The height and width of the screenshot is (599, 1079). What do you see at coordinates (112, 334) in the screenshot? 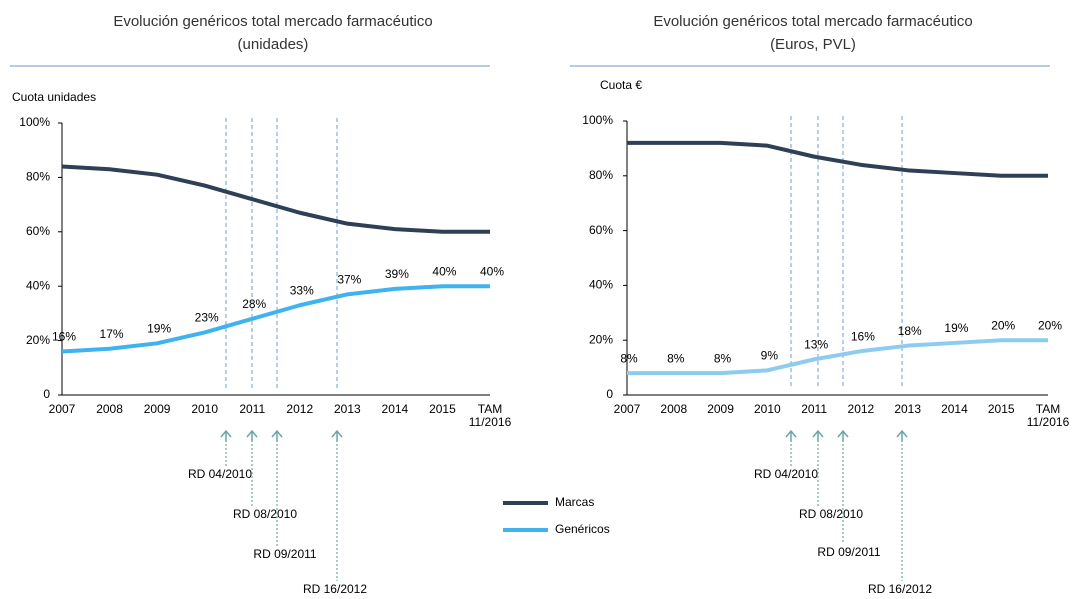
I see `data-label: 17%` at bounding box center [112, 334].